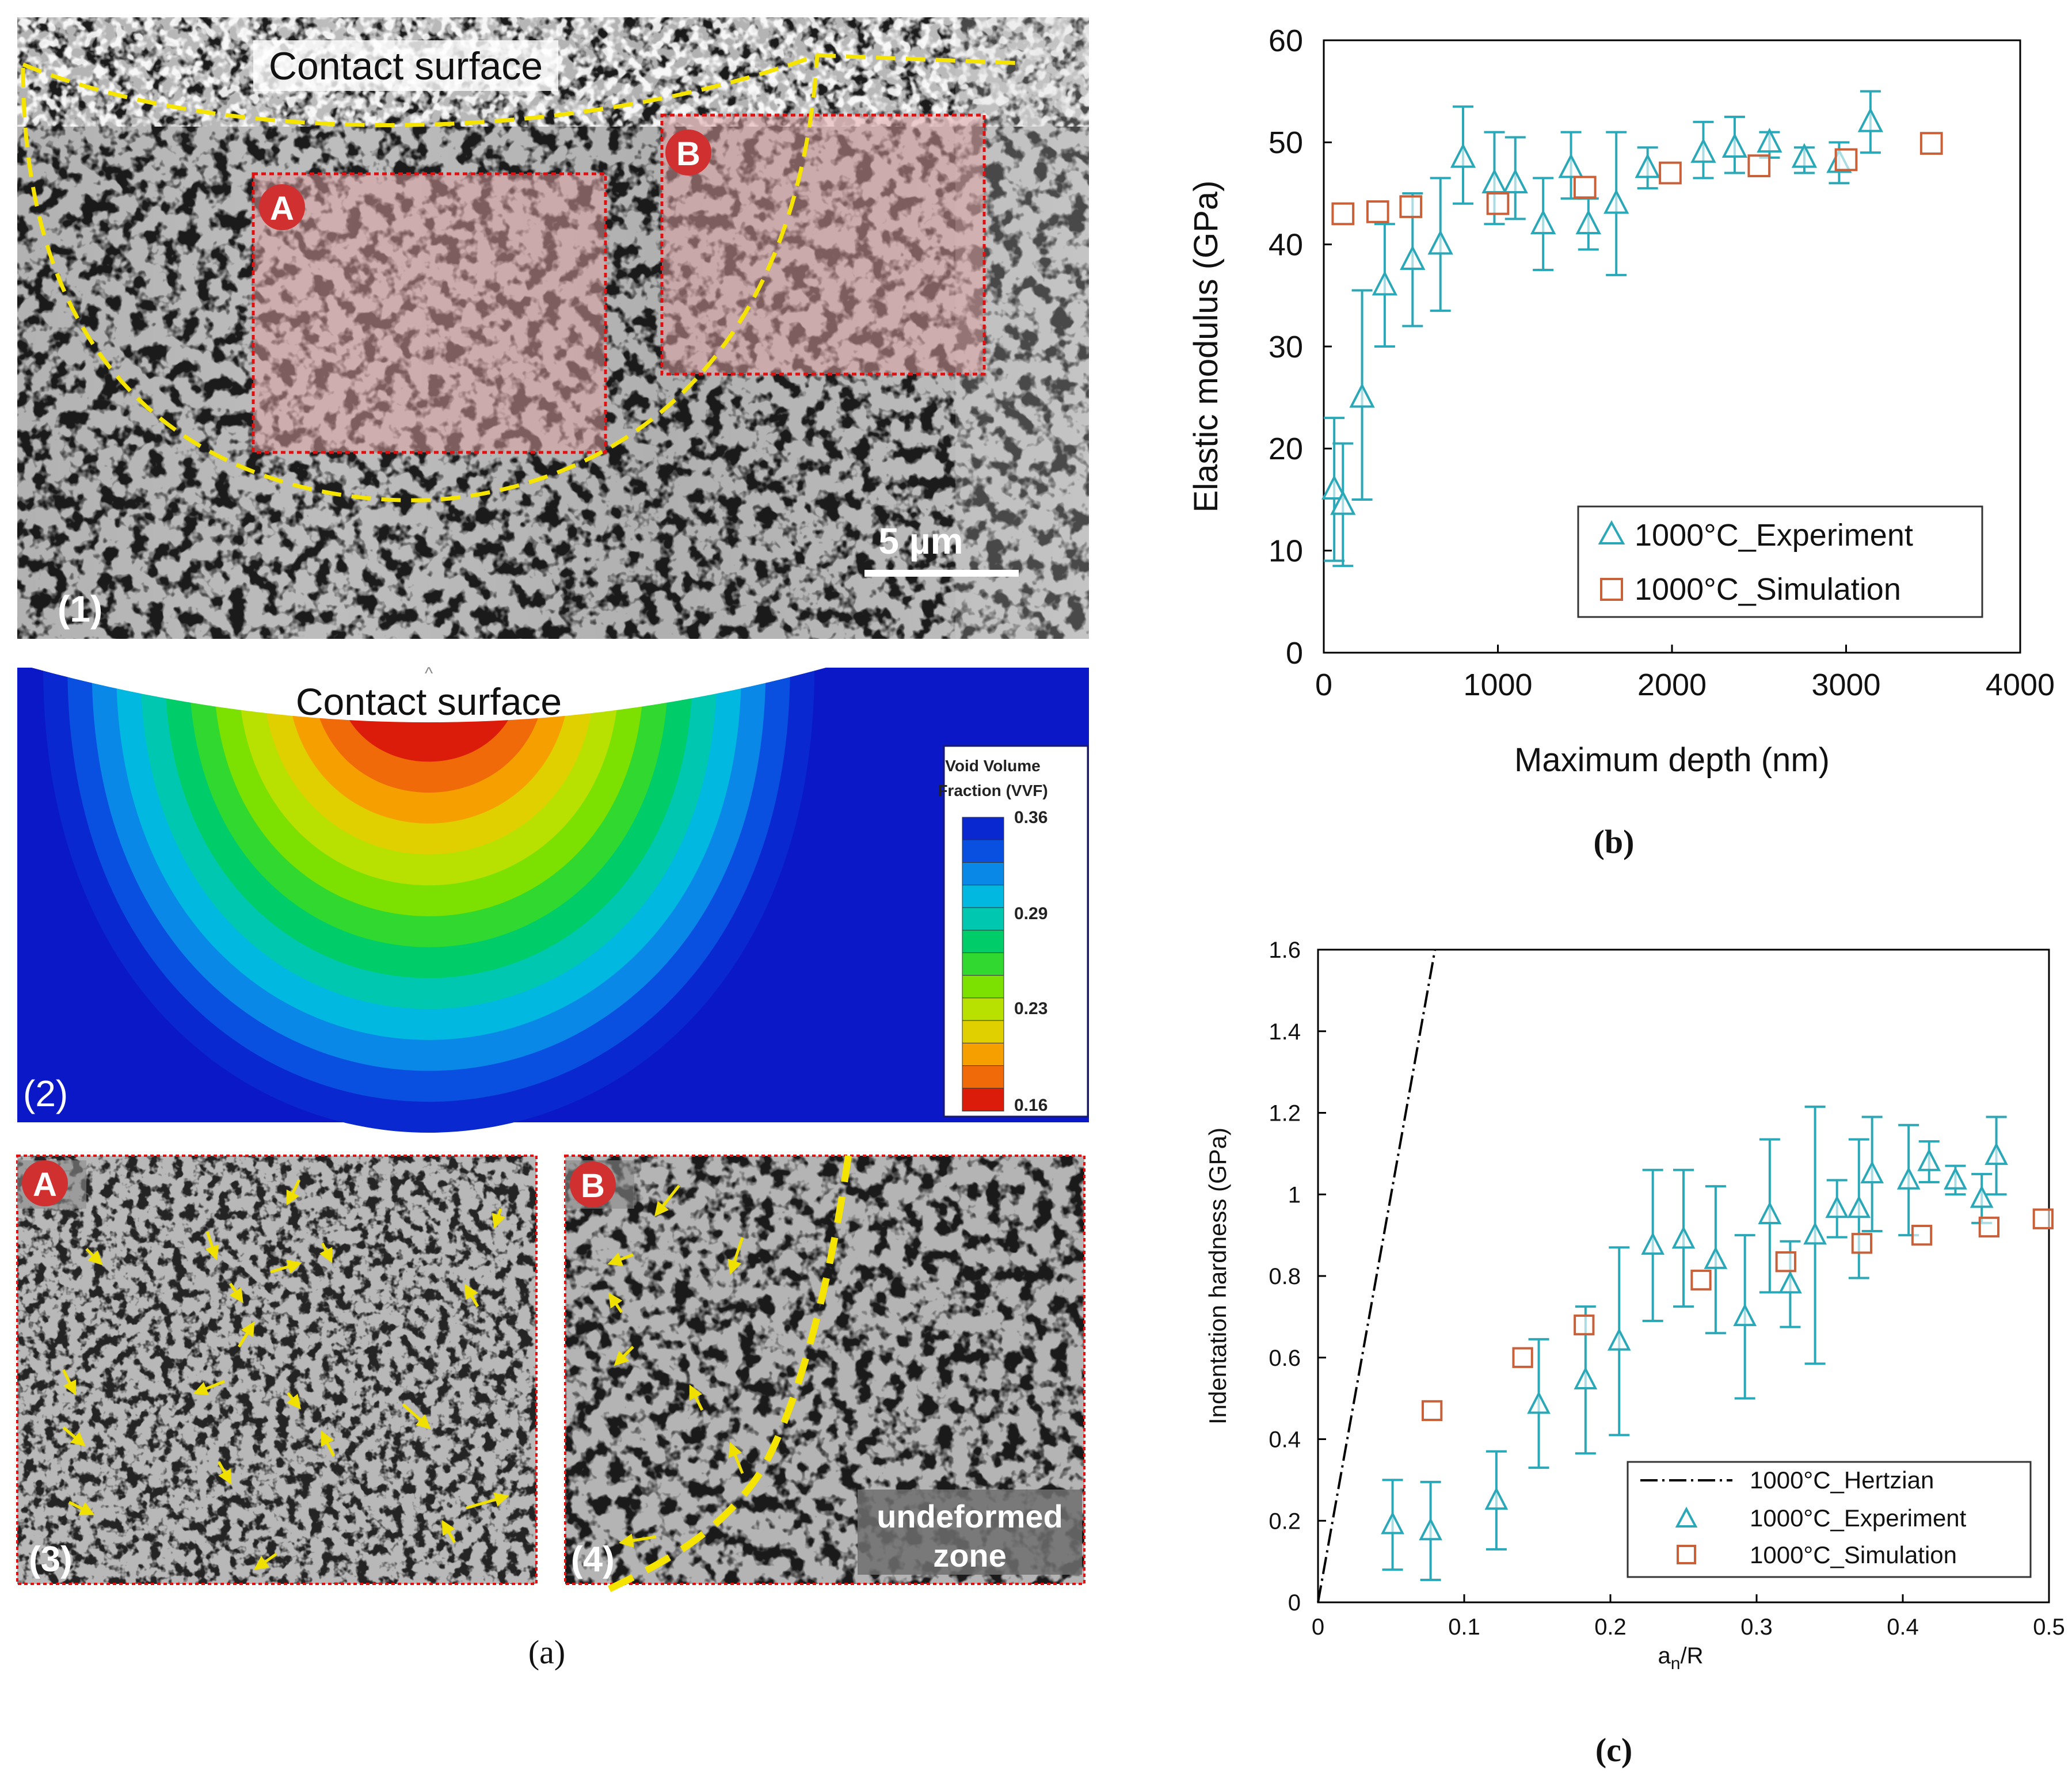  I want to click on region-a-box, so click(429, 313).